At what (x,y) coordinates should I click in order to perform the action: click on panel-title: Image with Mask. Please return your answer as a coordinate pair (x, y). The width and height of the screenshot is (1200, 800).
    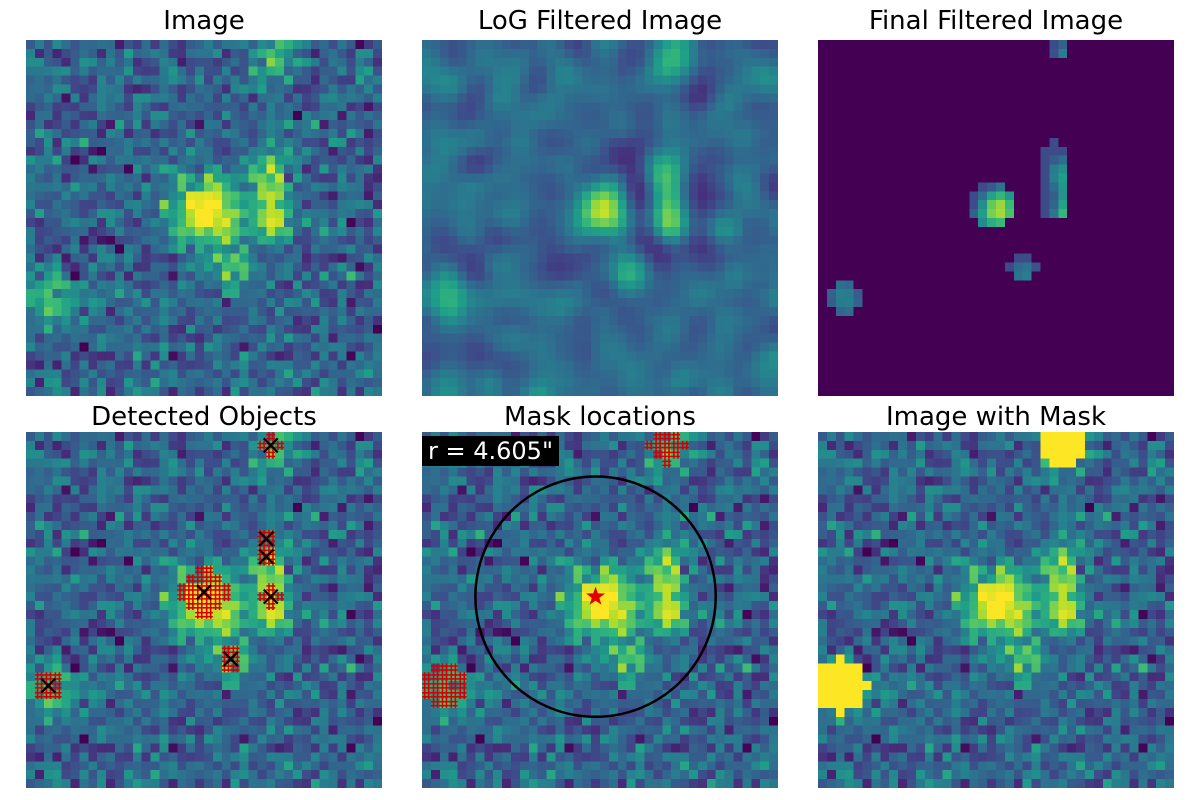
    Looking at the image, I should click on (996, 417).